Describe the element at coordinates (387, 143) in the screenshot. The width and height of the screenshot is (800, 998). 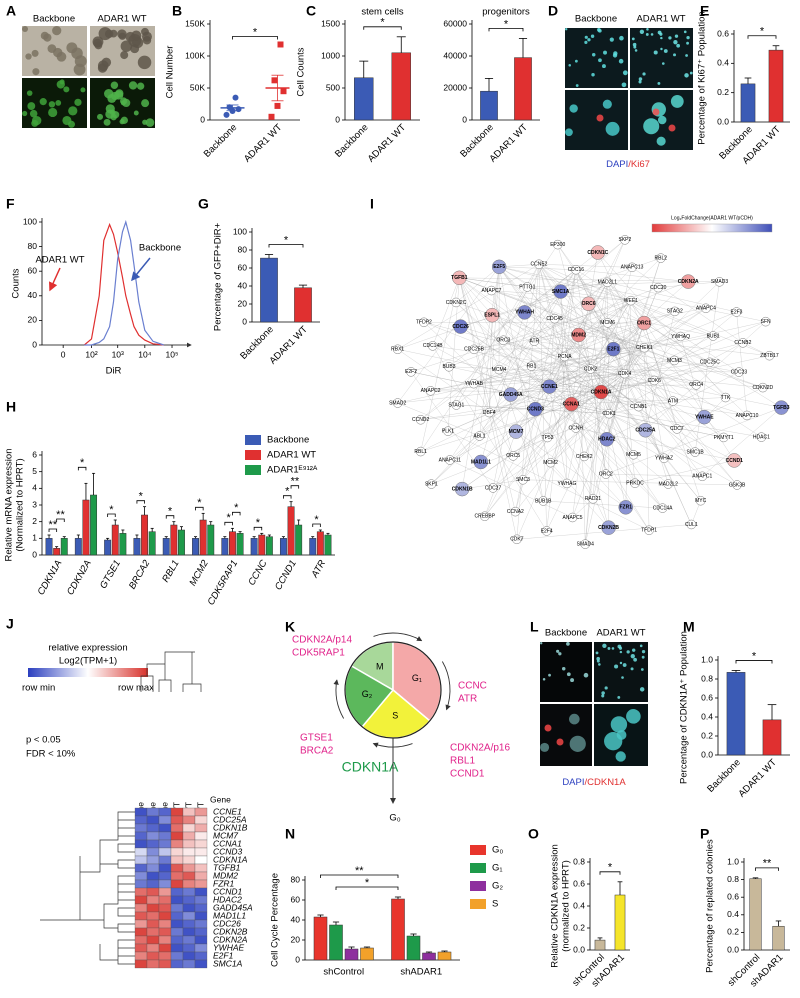
I see `x-tick-label: ADAR1 WT` at that location.